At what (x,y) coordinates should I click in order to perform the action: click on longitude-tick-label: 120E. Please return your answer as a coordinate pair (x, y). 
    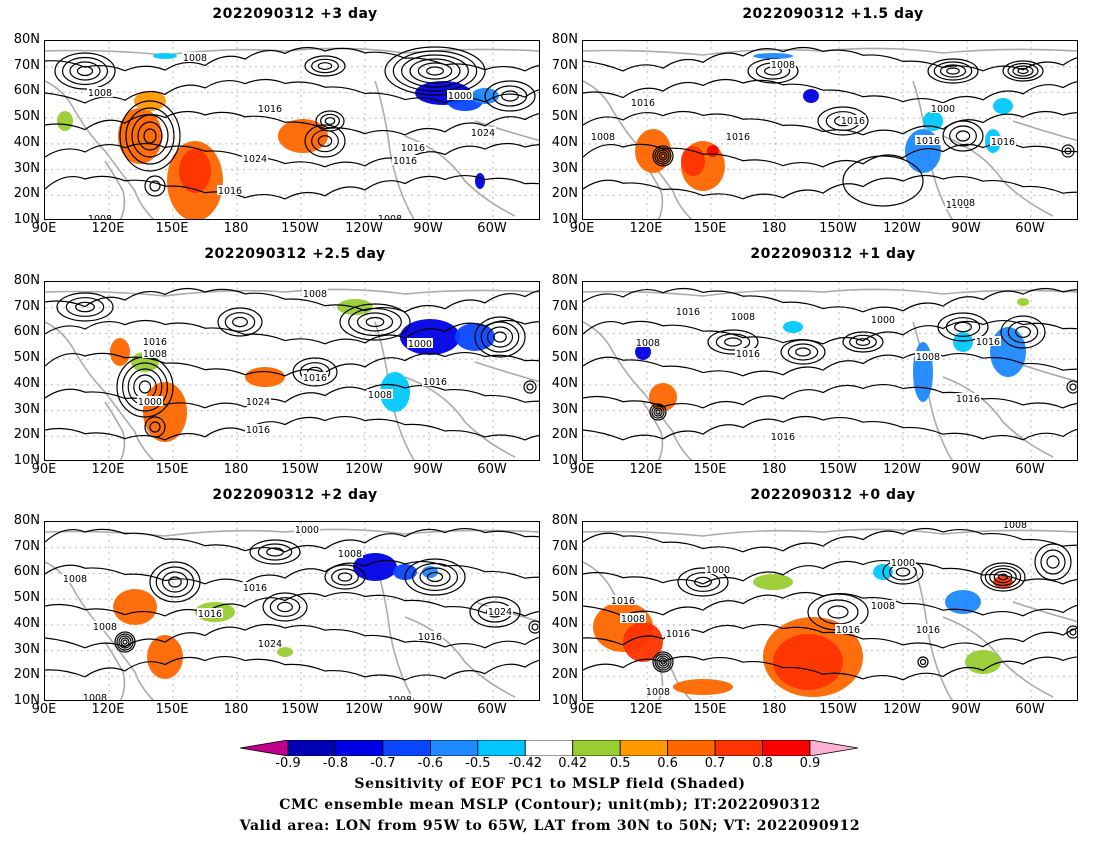
    Looking at the image, I should click on (108, 228).